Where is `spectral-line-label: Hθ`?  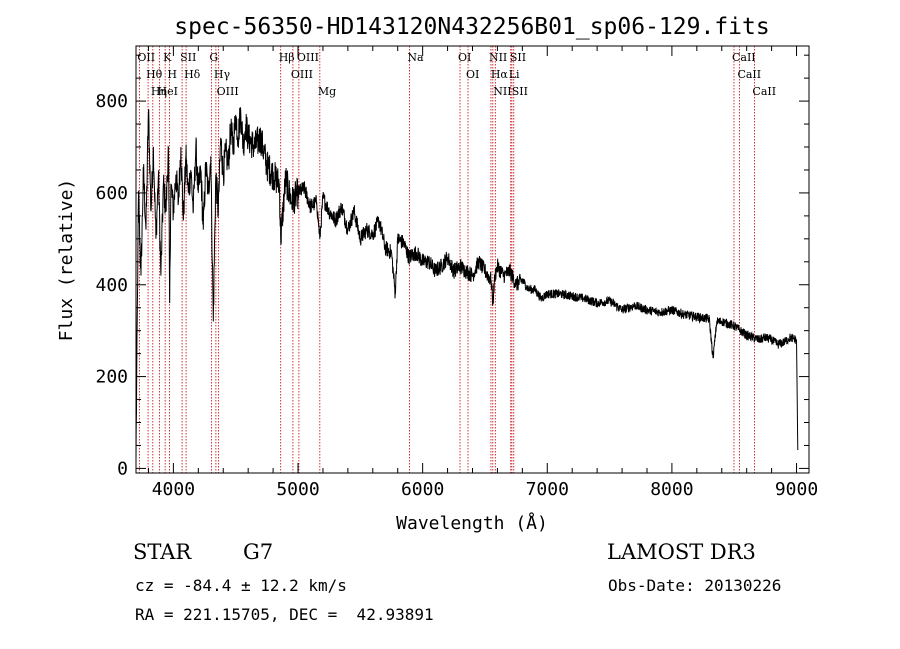 spectral-line-label: Hθ is located at coordinates (154, 74).